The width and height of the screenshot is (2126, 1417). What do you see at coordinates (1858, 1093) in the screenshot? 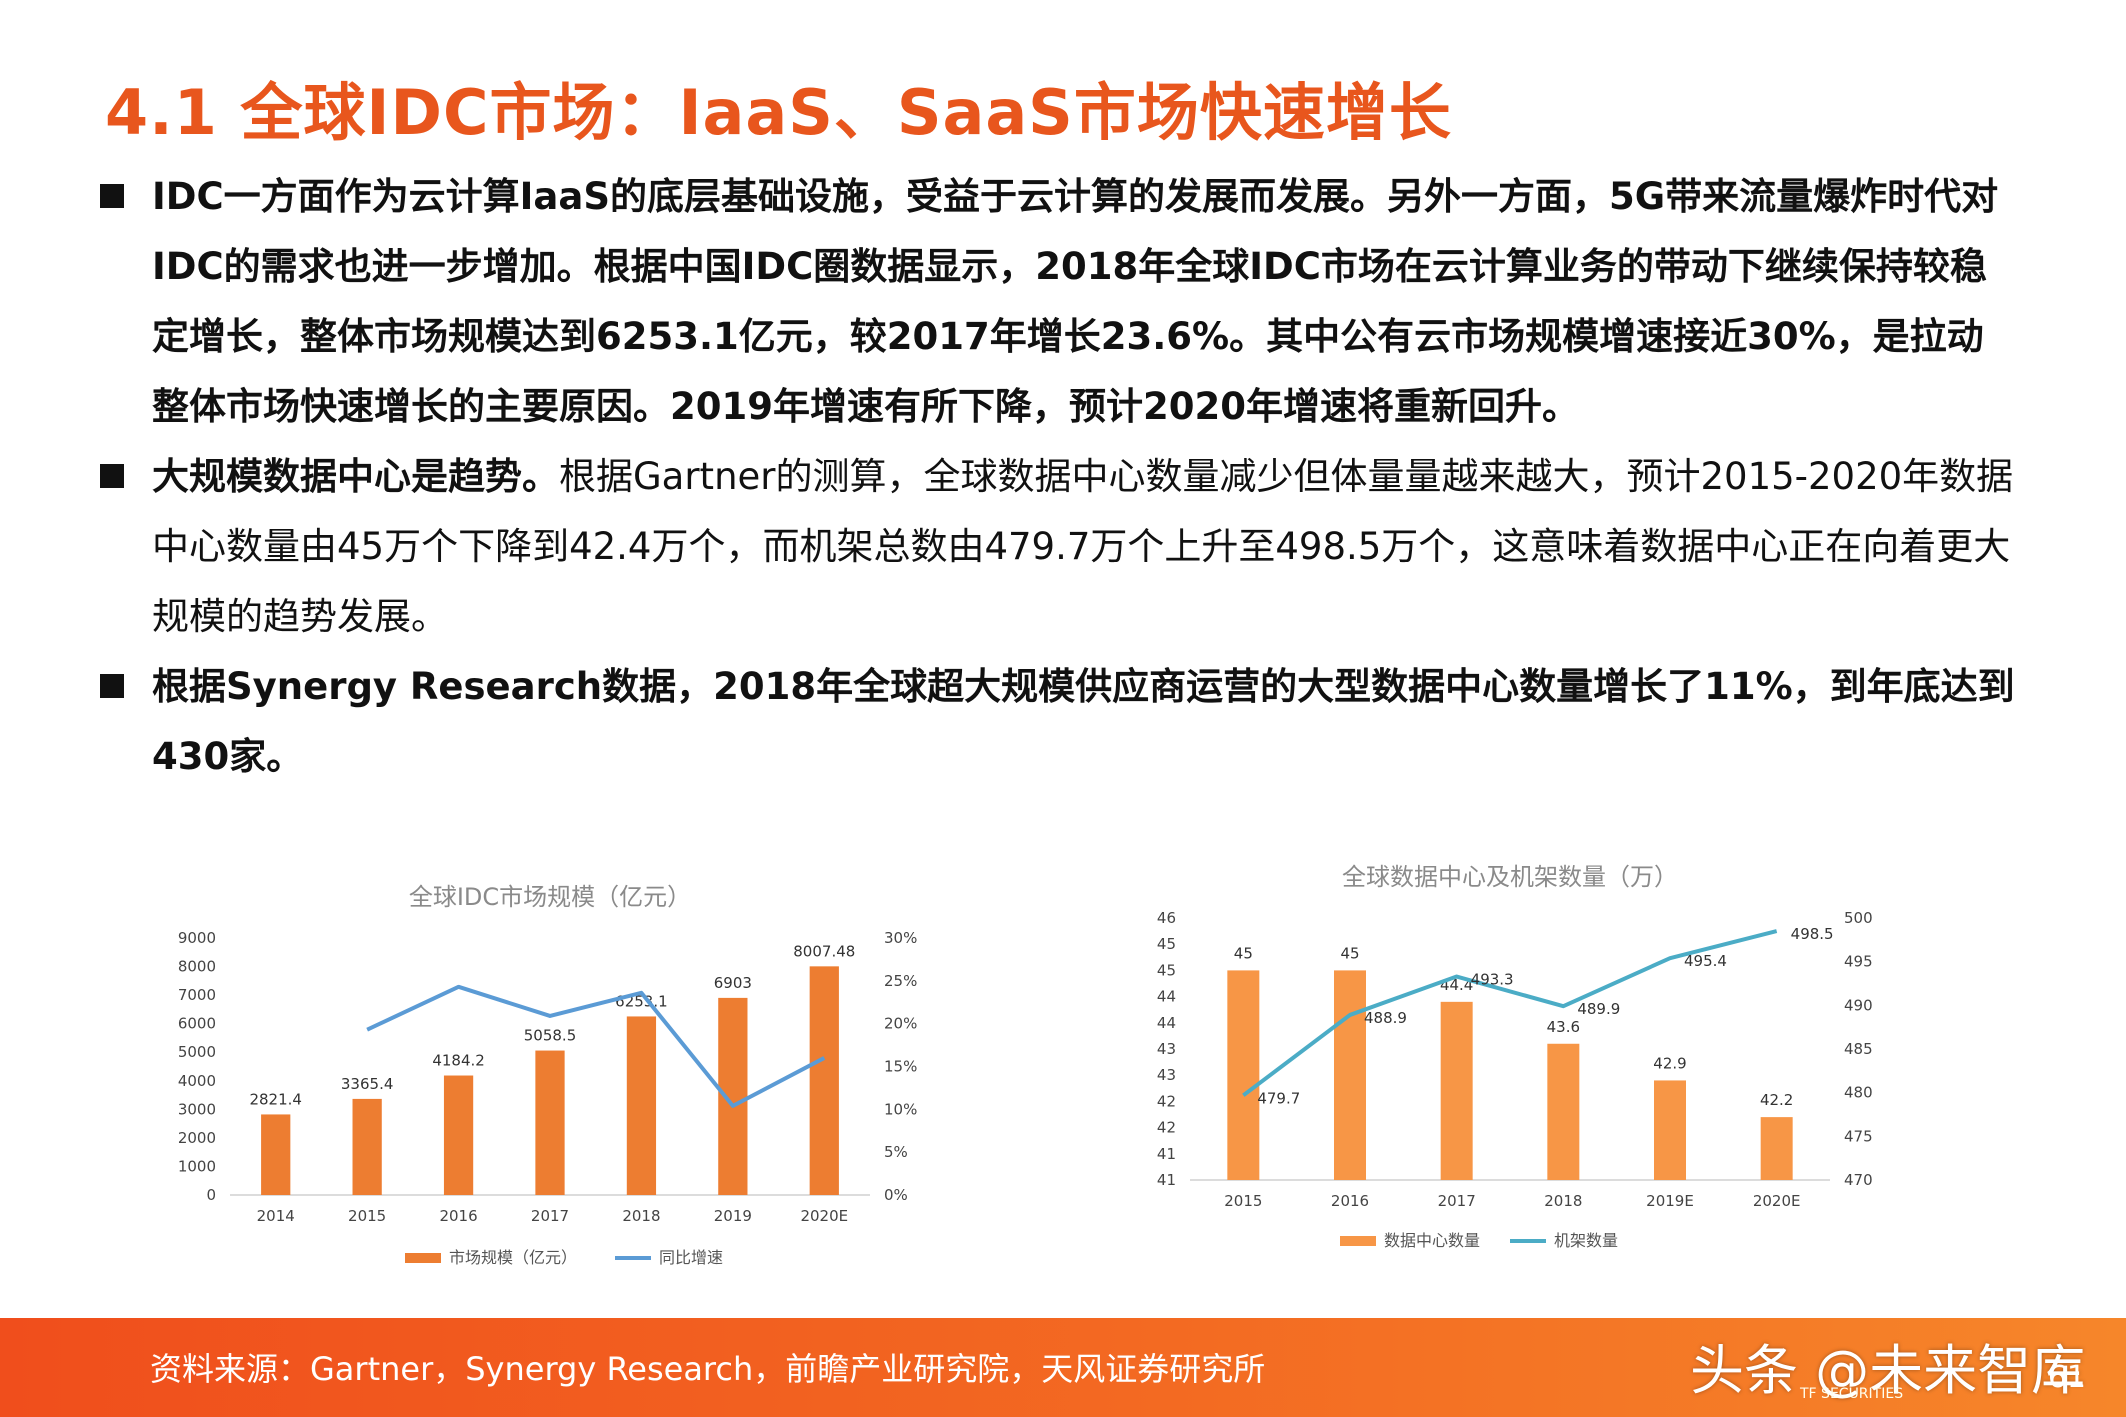
I see `y-right-tick-label: 480` at bounding box center [1858, 1093].